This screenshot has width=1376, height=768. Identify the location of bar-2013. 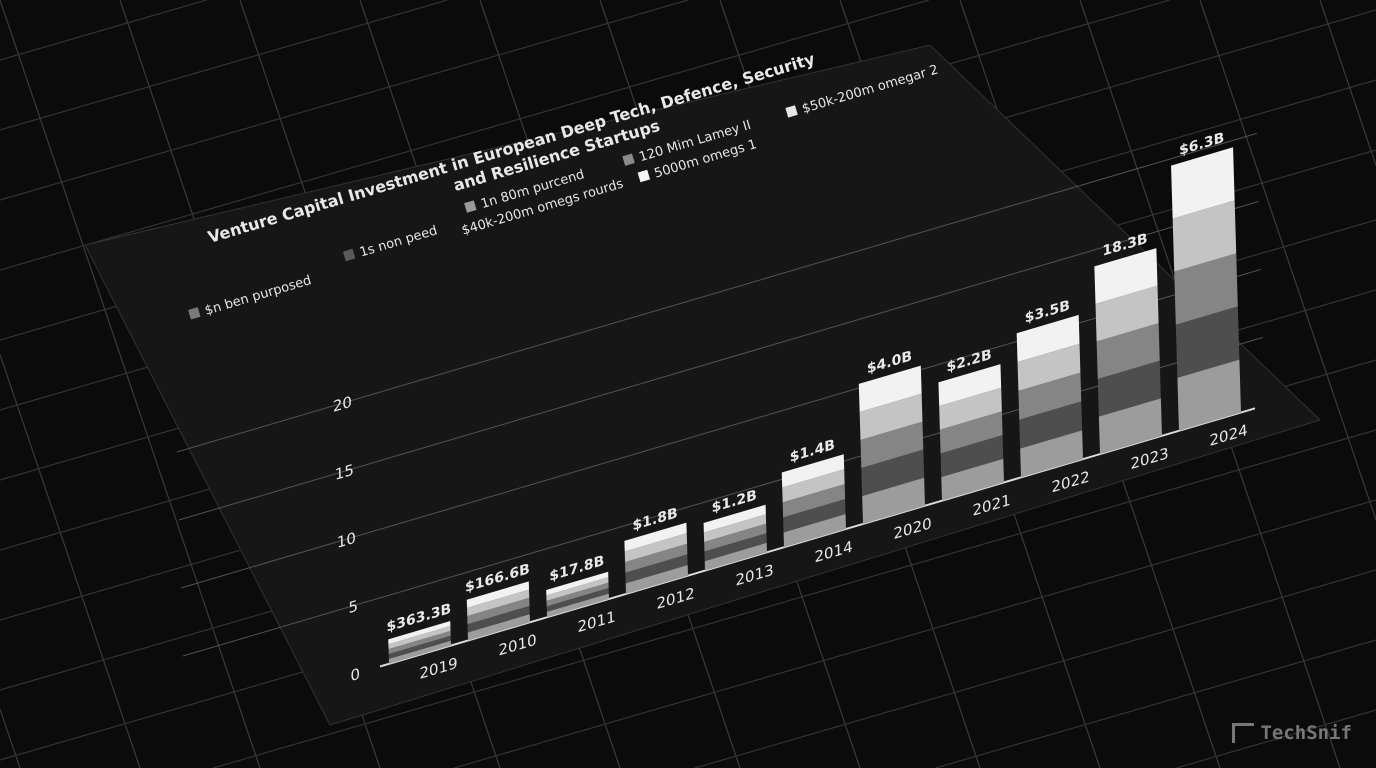
(735, 537).